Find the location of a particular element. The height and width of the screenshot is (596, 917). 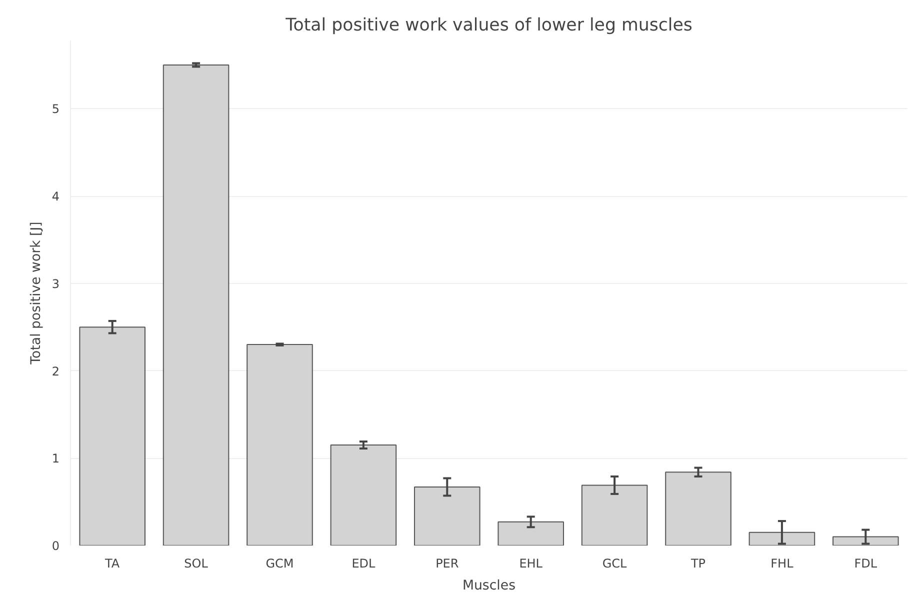

x-tick-label: EHL is located at coordinates (531, 563).